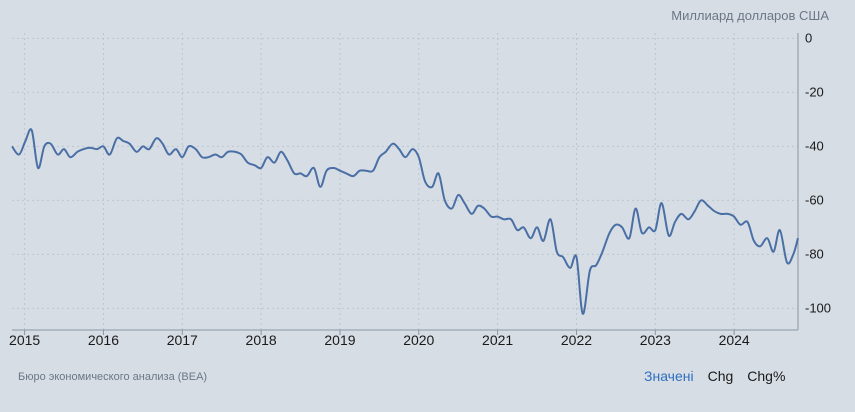 Image resolution: width=855 pixels, height=412 pixels. Describe the element at coordinates (750, 15) in the screenshot. I see `unit-label: Миллиард долларов США` at that location.